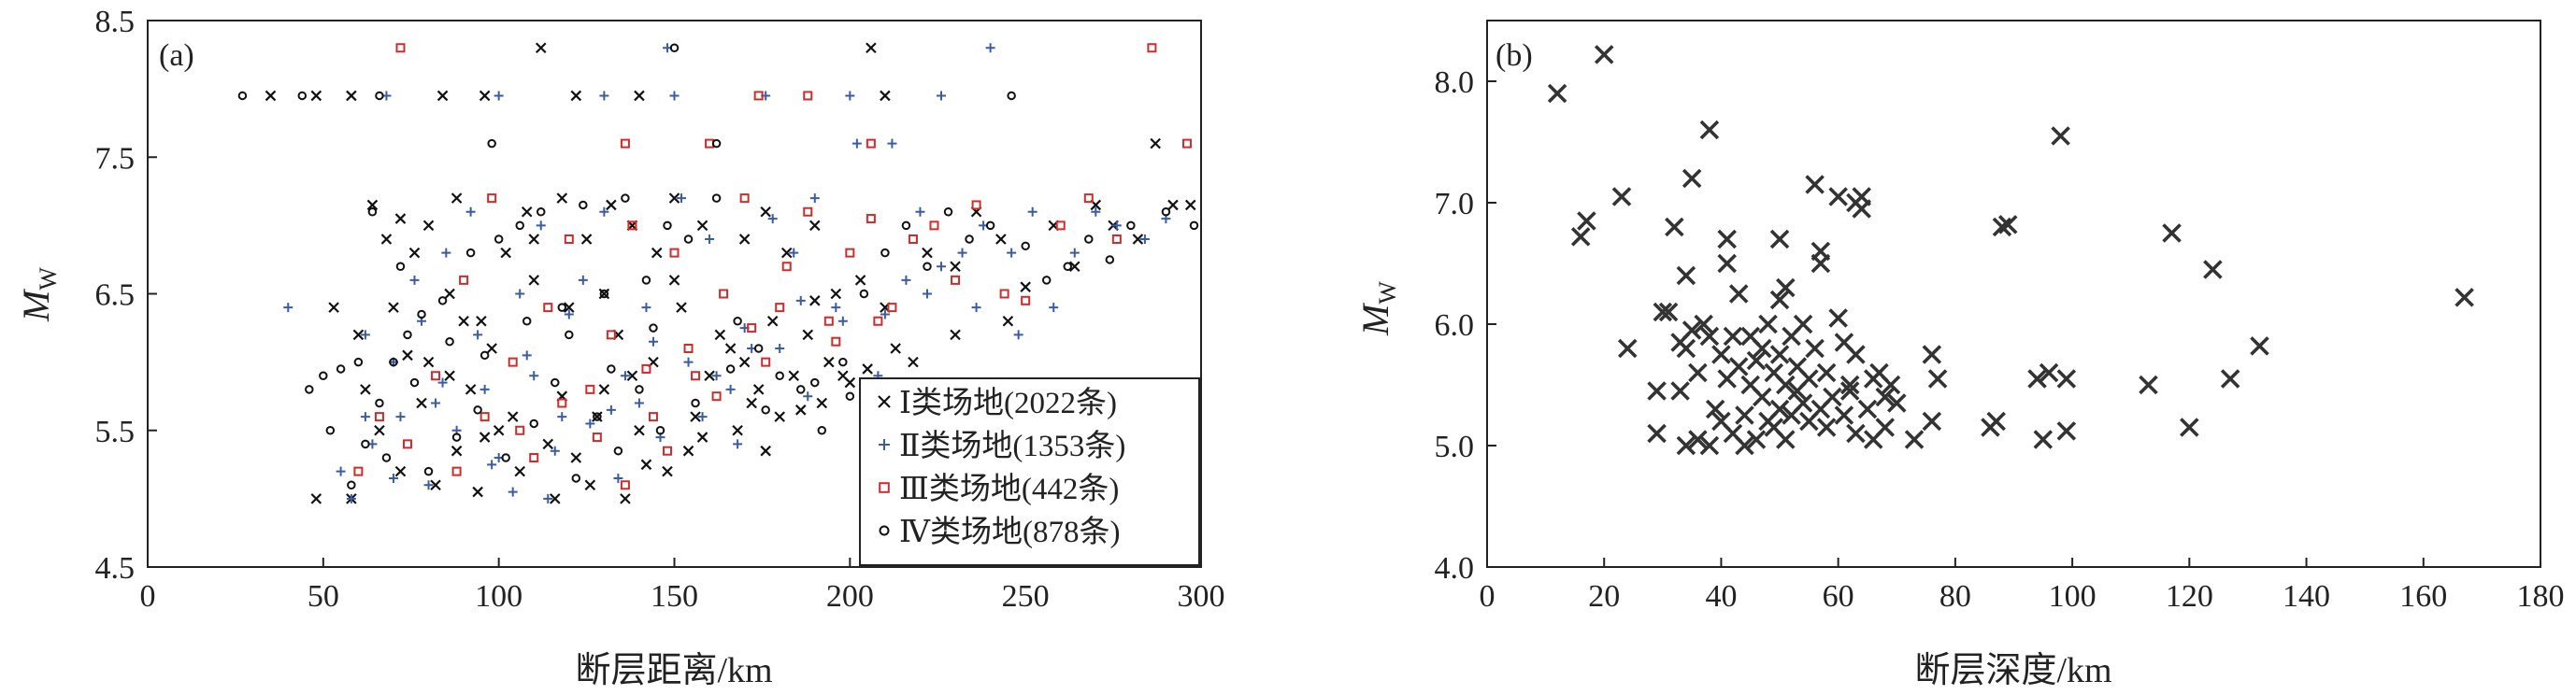 The width and height of the screenshot is (2576, 695). I want to click on y-tick-label: 7.0, so click(1455, 204).